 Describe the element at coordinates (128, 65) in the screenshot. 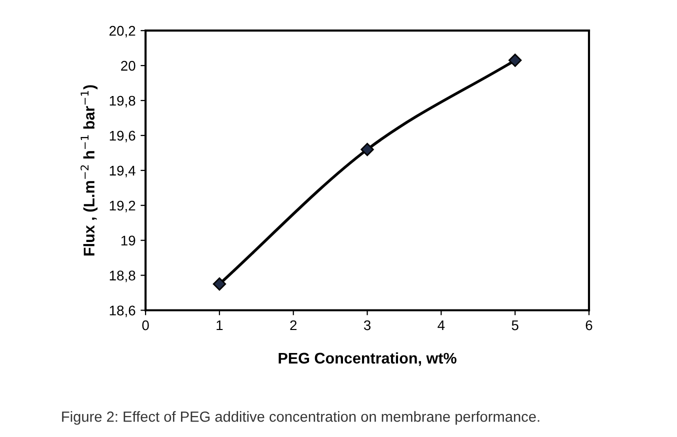

I see `y-tick-label: 20` at that location.